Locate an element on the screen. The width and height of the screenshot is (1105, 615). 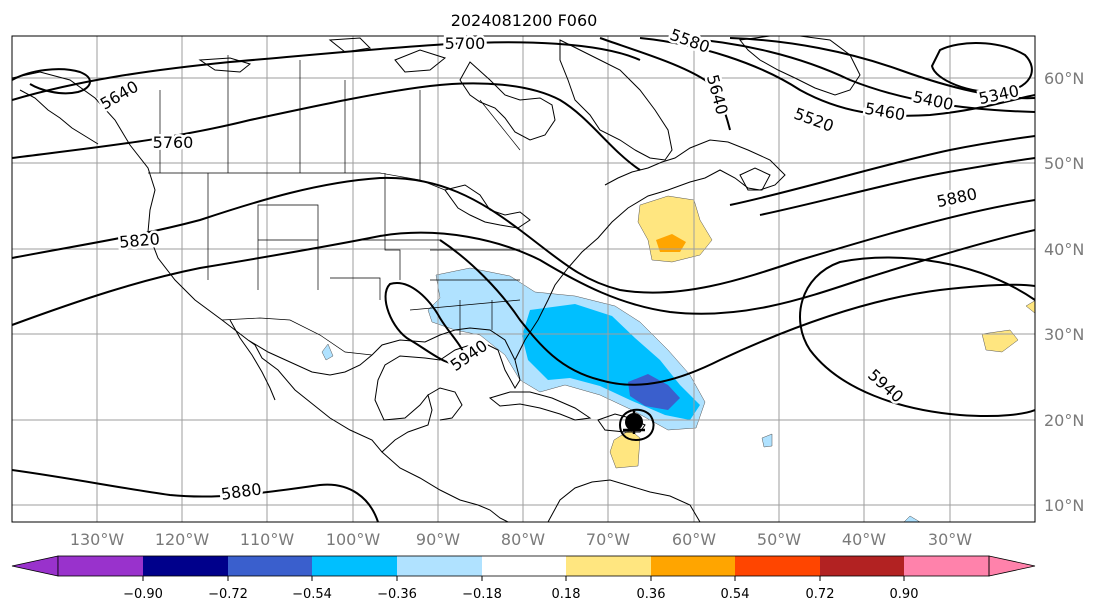
coast-greenland is located at coordinates (800, 66).